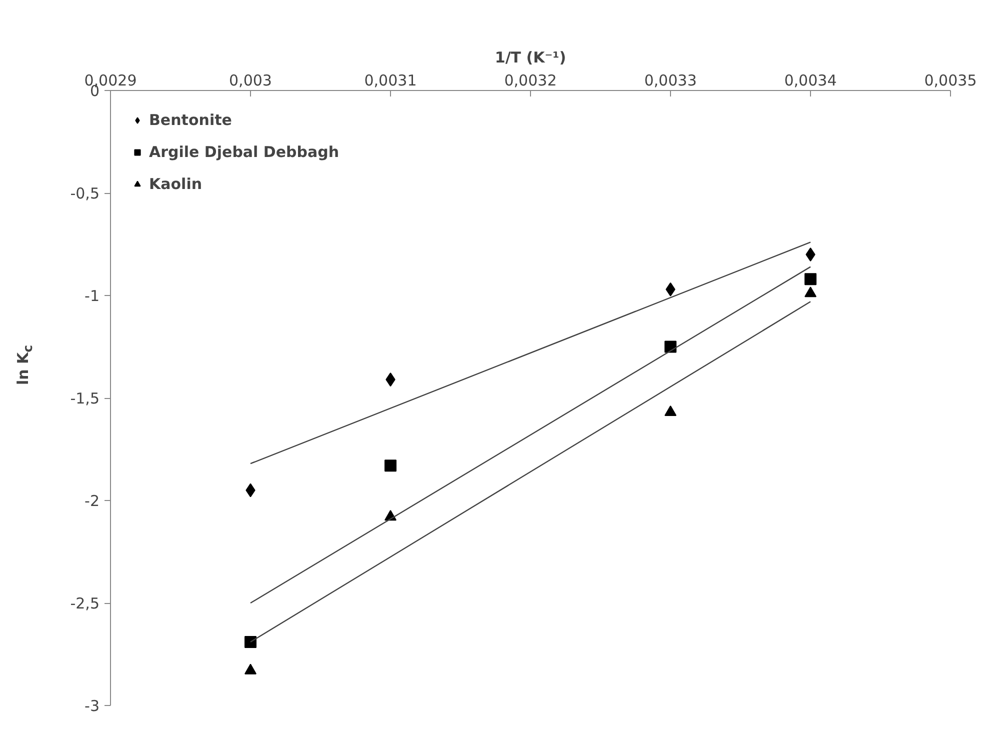 The width and height of the screenshot is (987, 729). I want to click on legend-label: Bentonite, so click(190, 120).